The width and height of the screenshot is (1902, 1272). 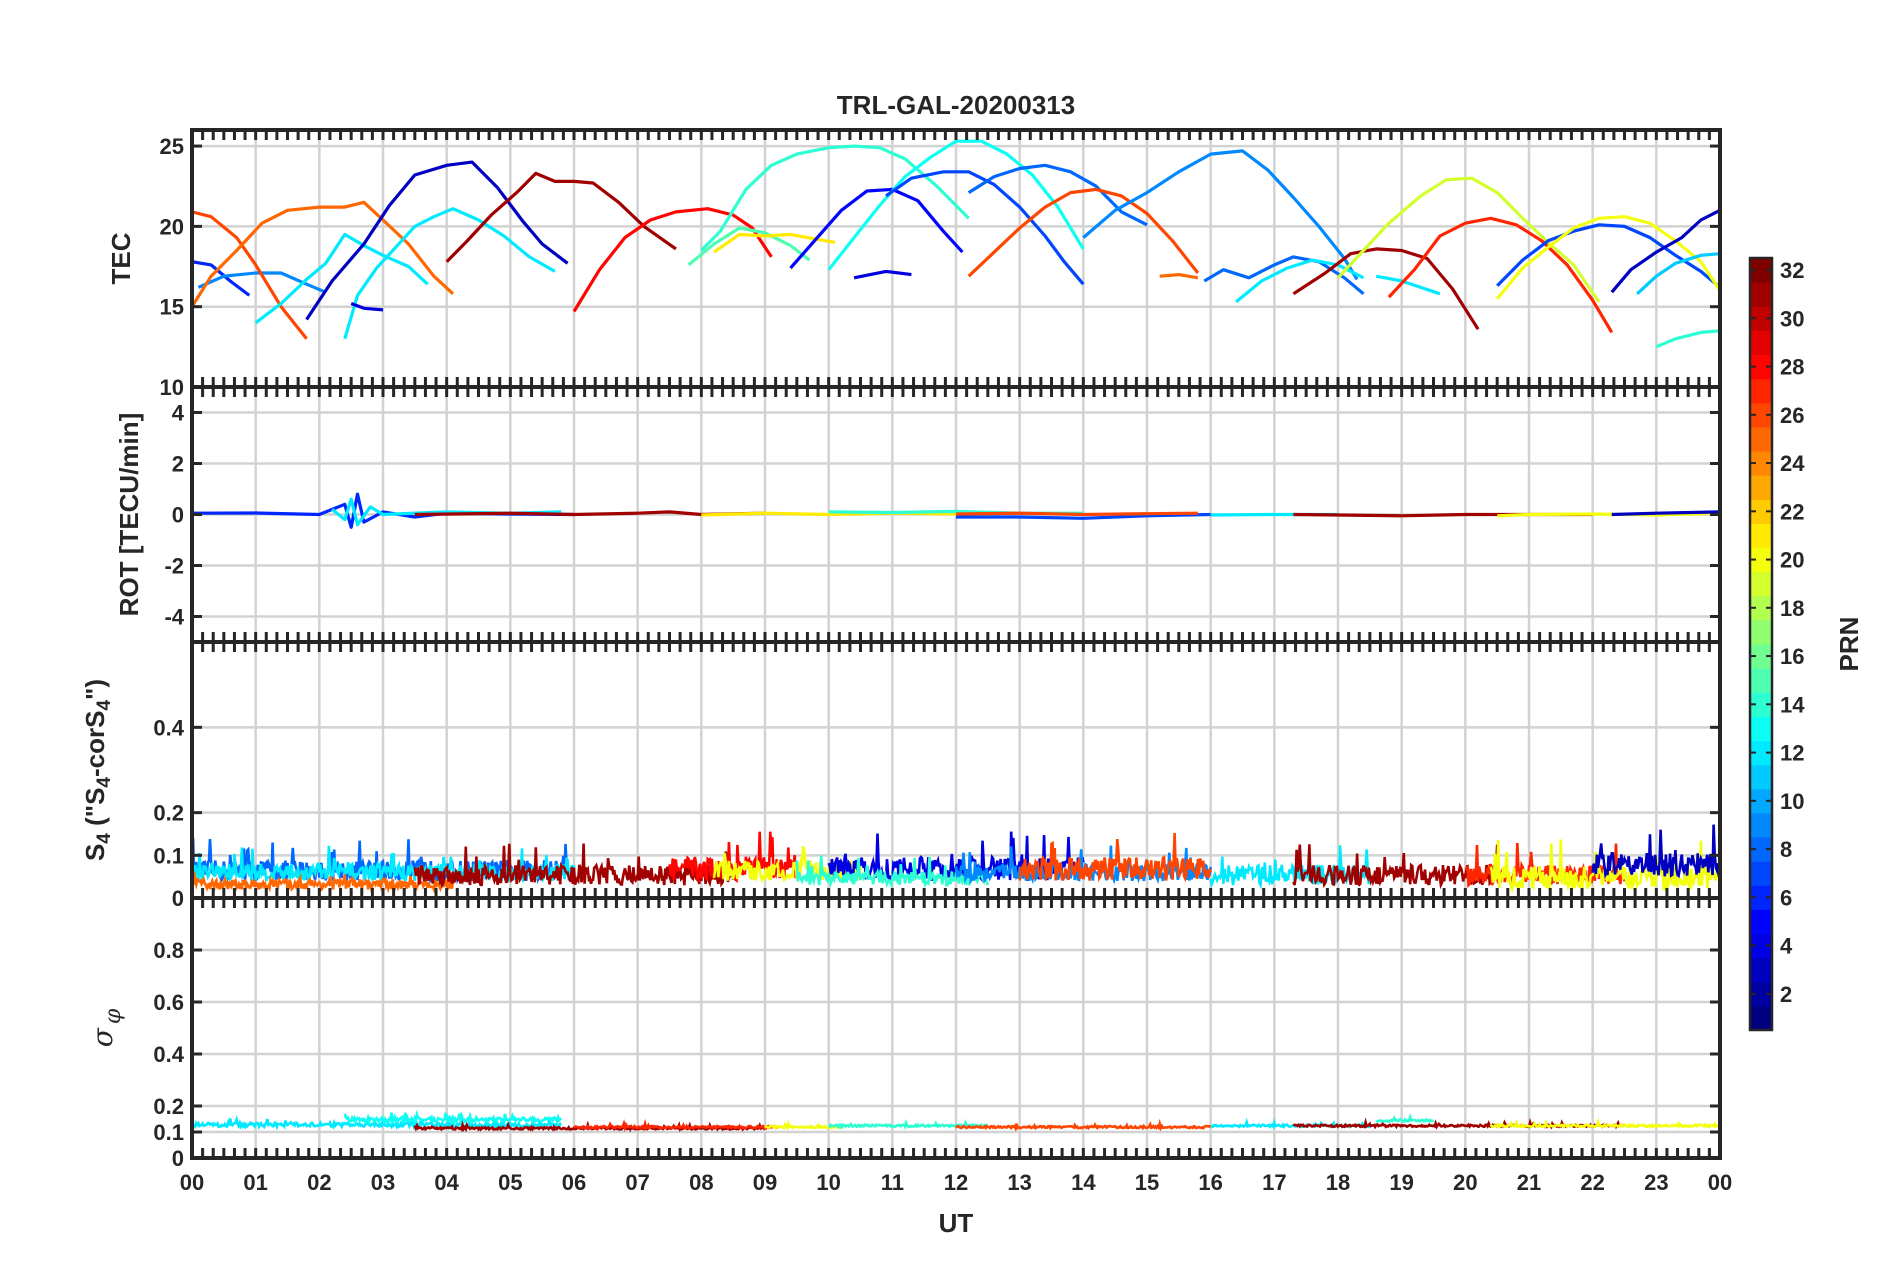 What do you see at coordinates (174, 566) in the screenshot?
I see `y-tick-label: -2` at bounding box center [174, 566].